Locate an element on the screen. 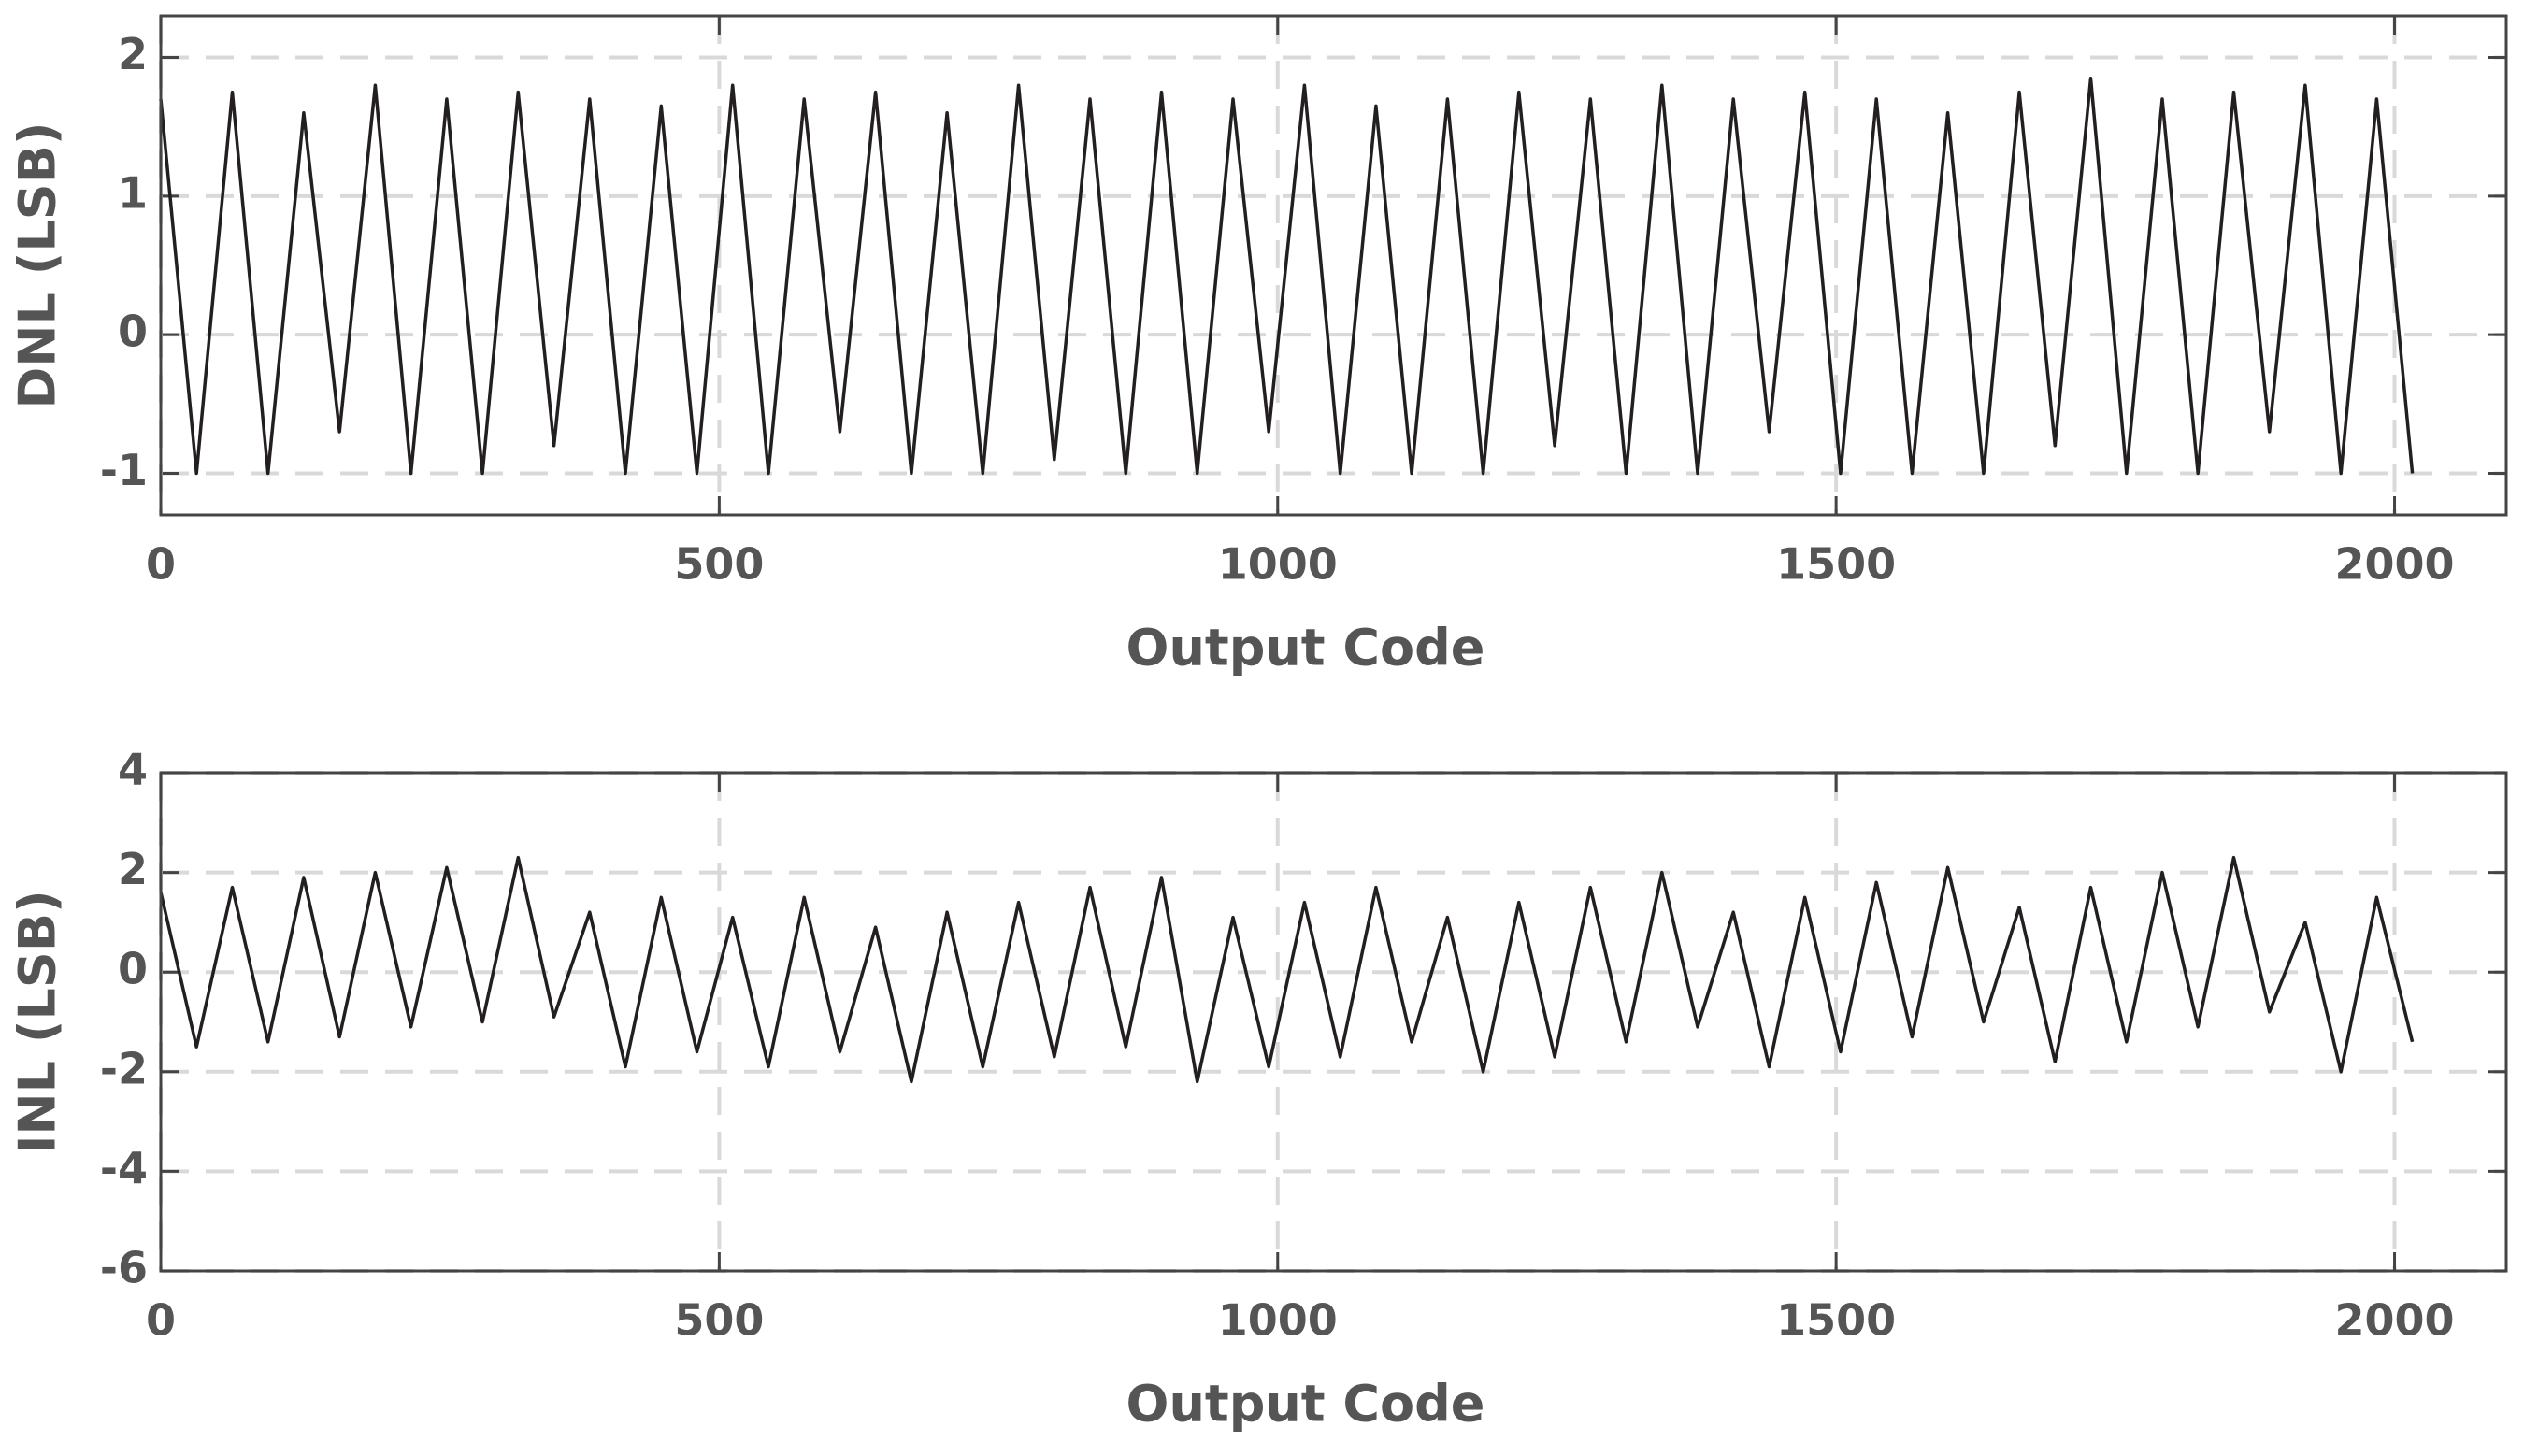  y-tick-label: -2 is located at coordinates (124, 1068).